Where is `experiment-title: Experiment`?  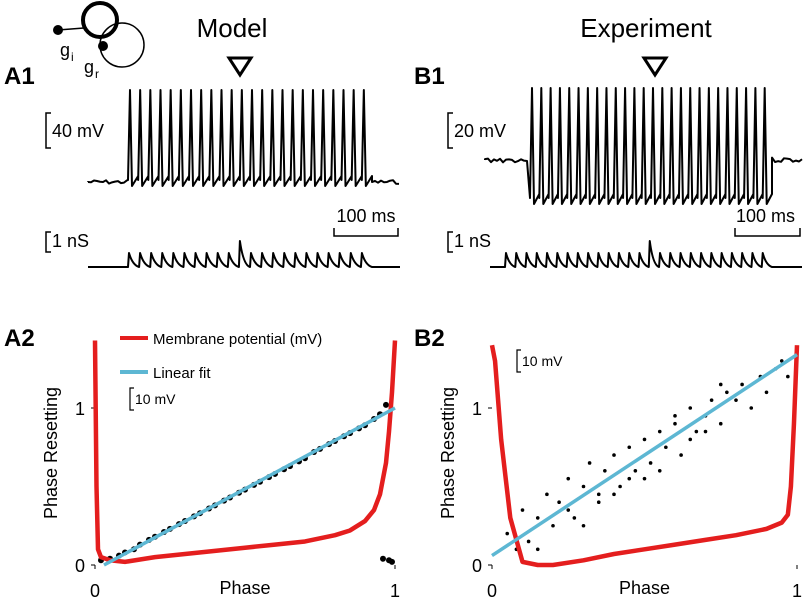
experiment-title: Experiment is located at coordinates (646, 28).